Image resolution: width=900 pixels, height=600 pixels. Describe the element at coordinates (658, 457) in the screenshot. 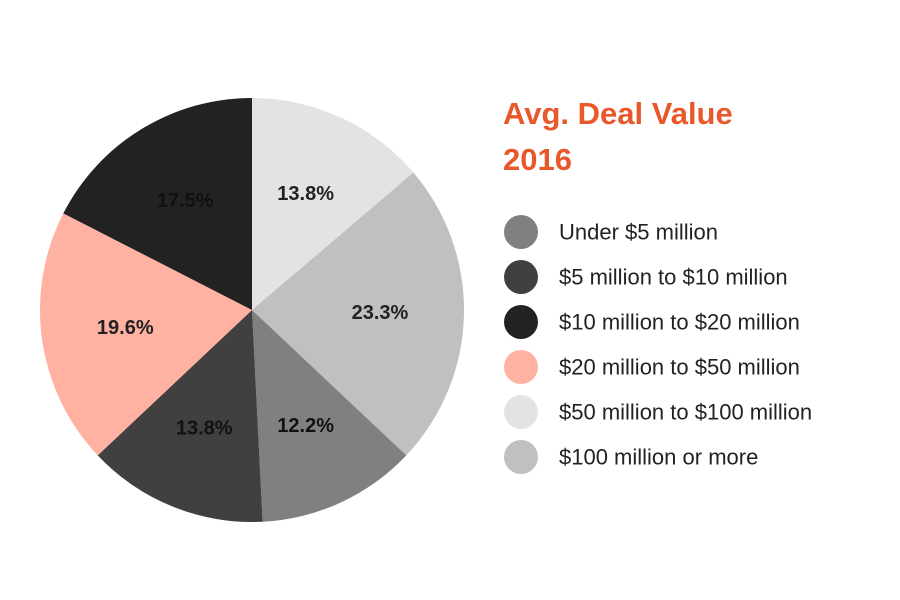

I see `legend-label-6: $100 million or more` at that location.